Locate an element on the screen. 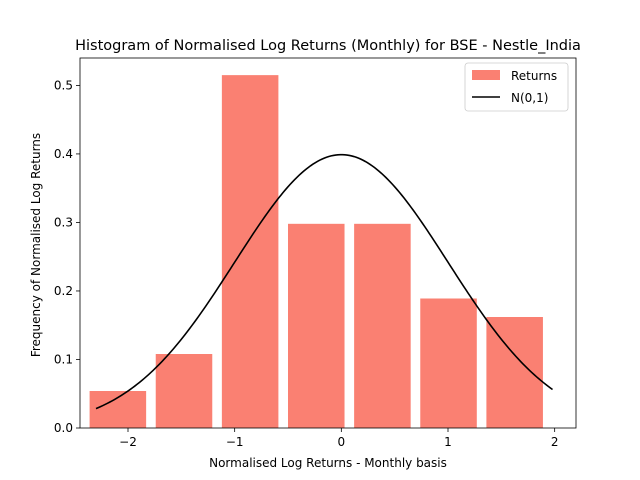 This screenshot has height=480, width=640. legend-swatch-returns is located at coordinates (486, 75).